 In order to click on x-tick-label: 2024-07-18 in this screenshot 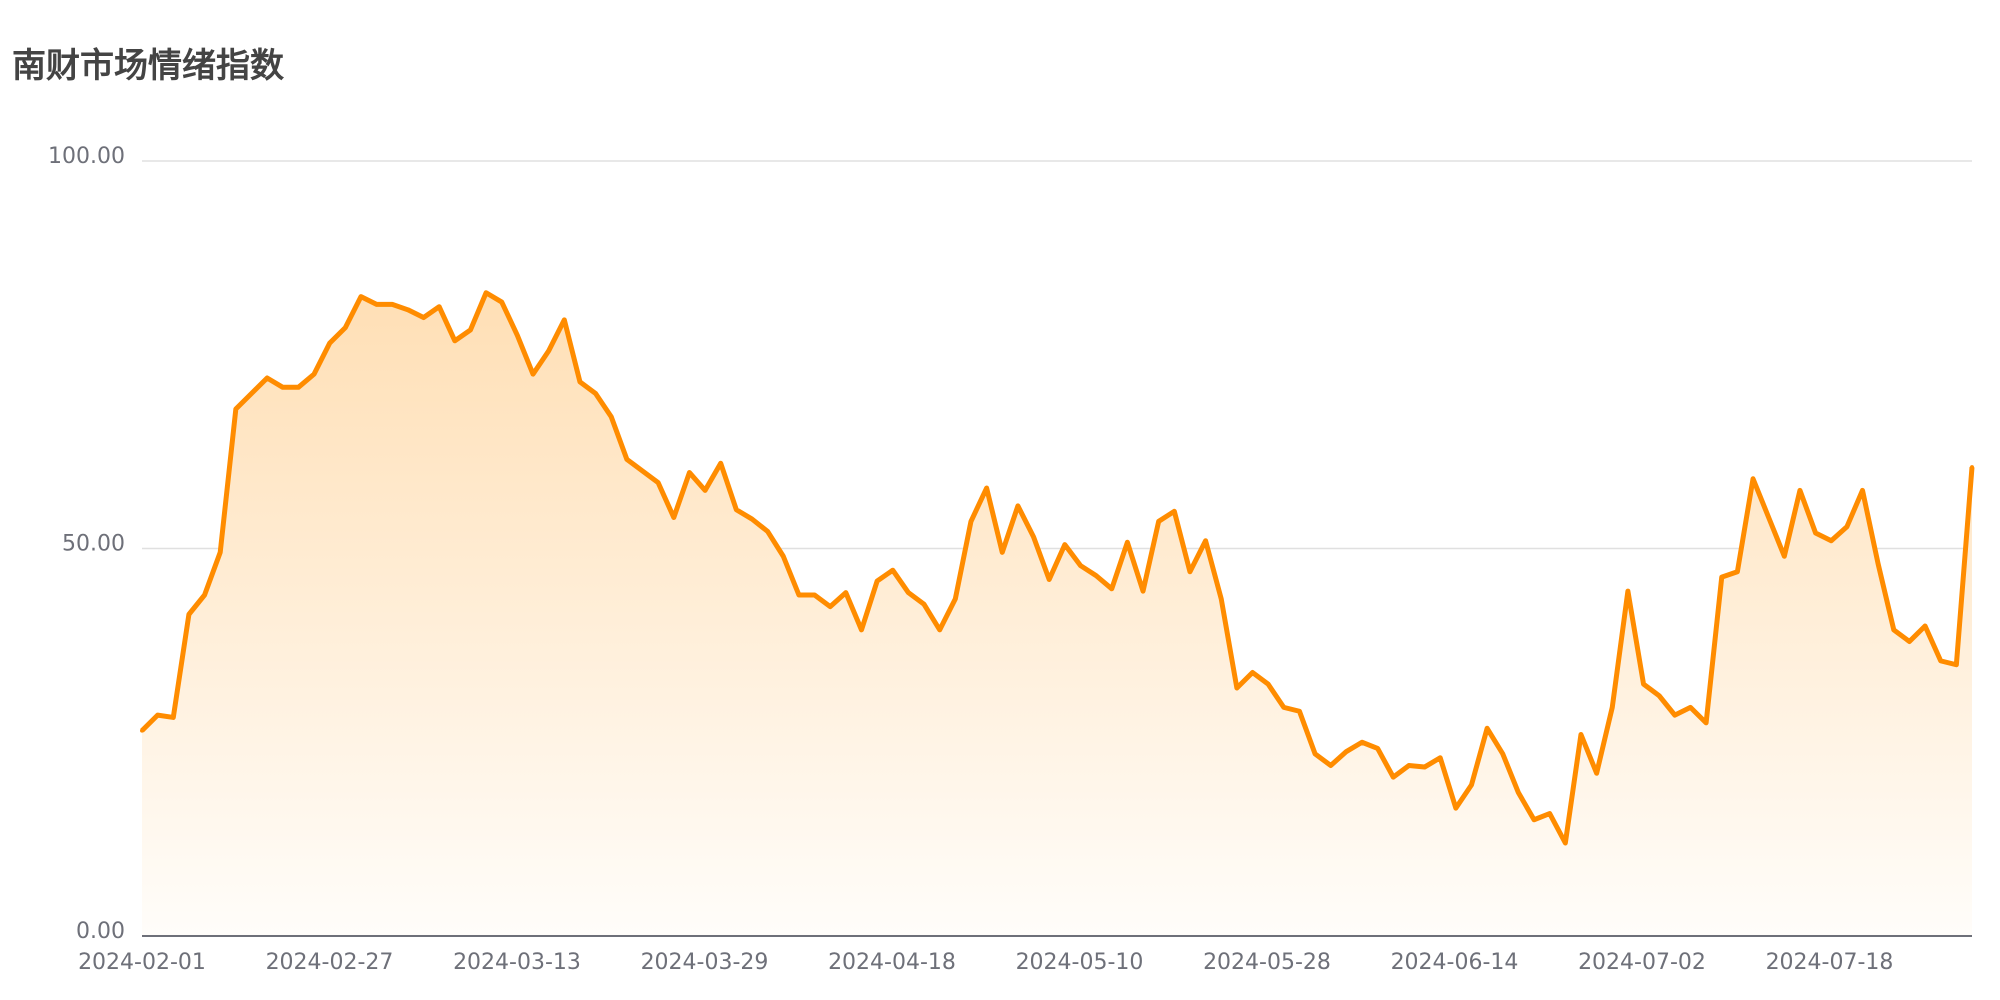, I will do `click(1830, 962)`.